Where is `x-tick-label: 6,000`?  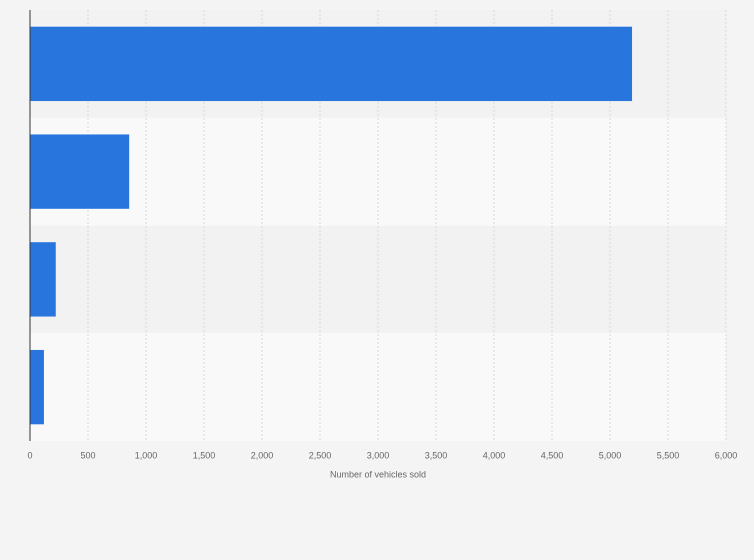
x-tick-label: 6,000 is located at coordinates (726, 455).